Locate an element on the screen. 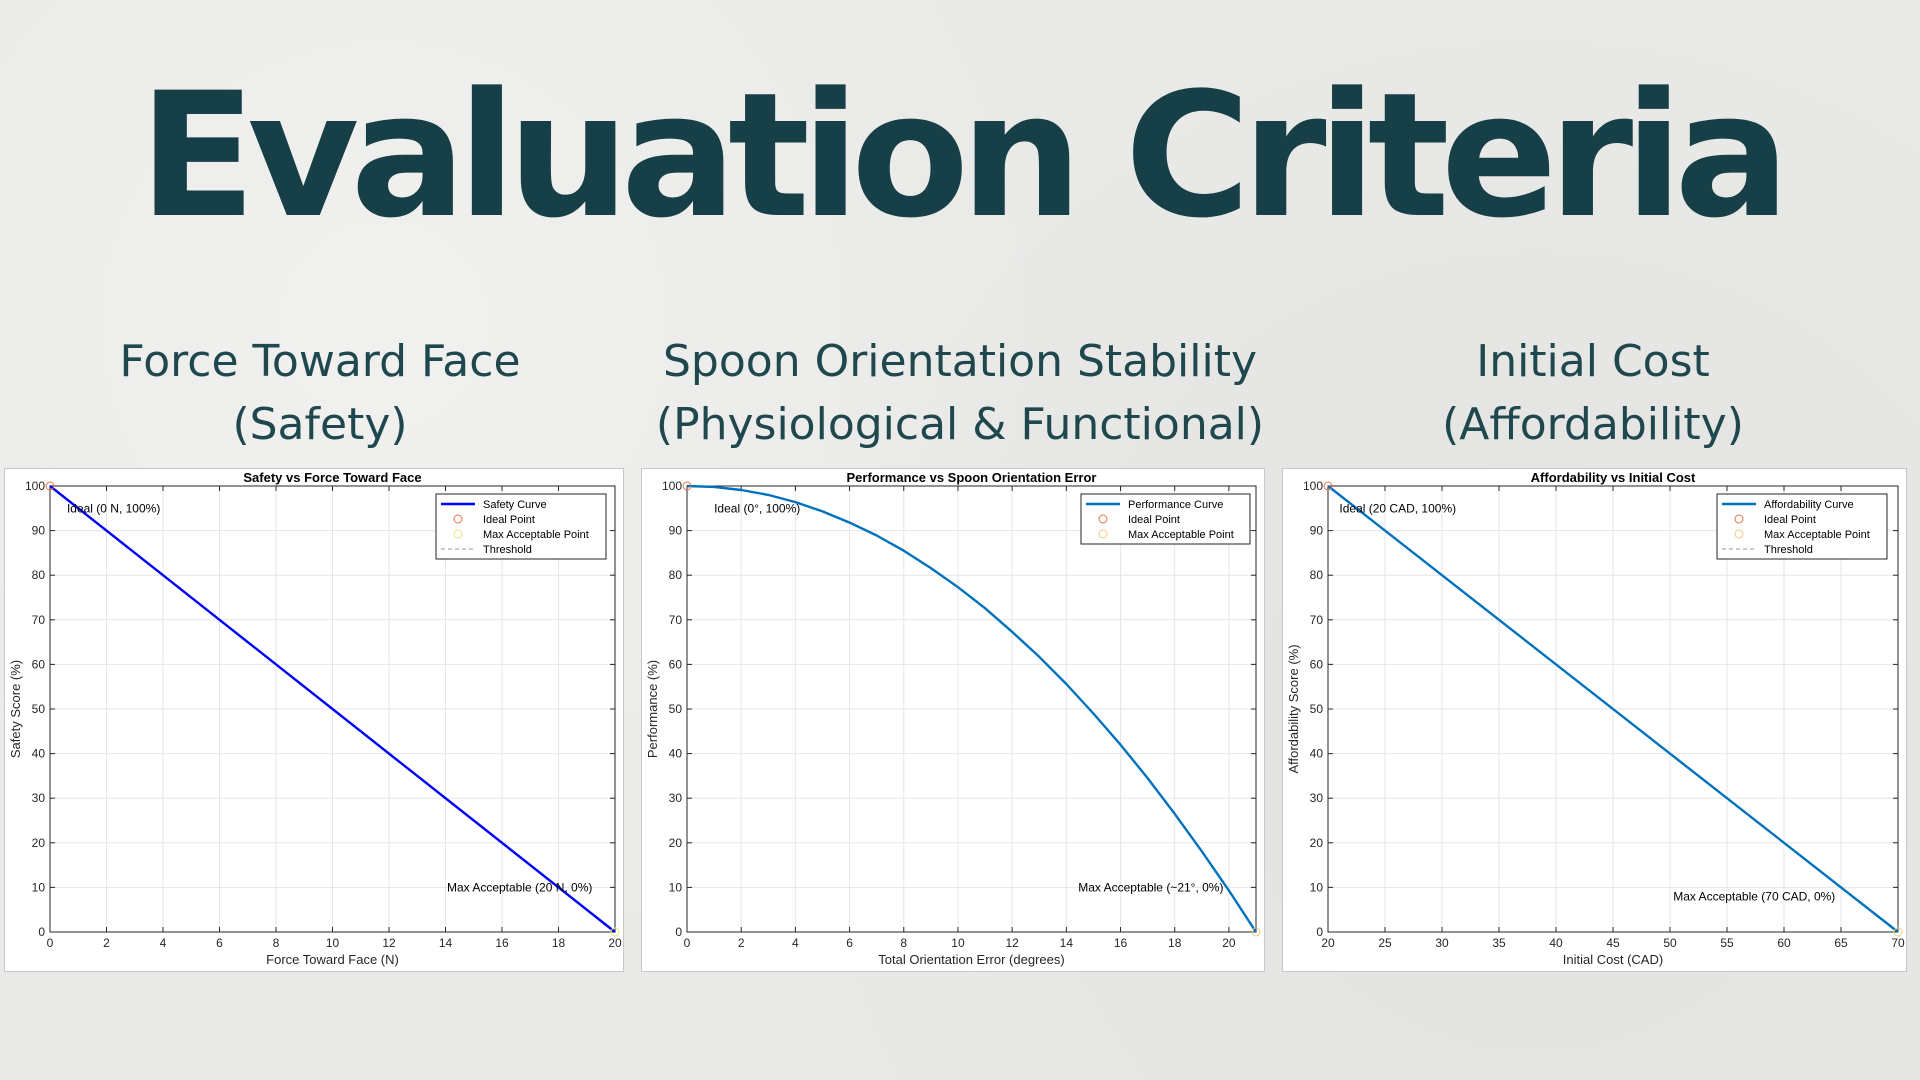 The width and height of the screenshot is (1920, 1080). legend-label: Performance Curve is located at coordinates (1175, 505).